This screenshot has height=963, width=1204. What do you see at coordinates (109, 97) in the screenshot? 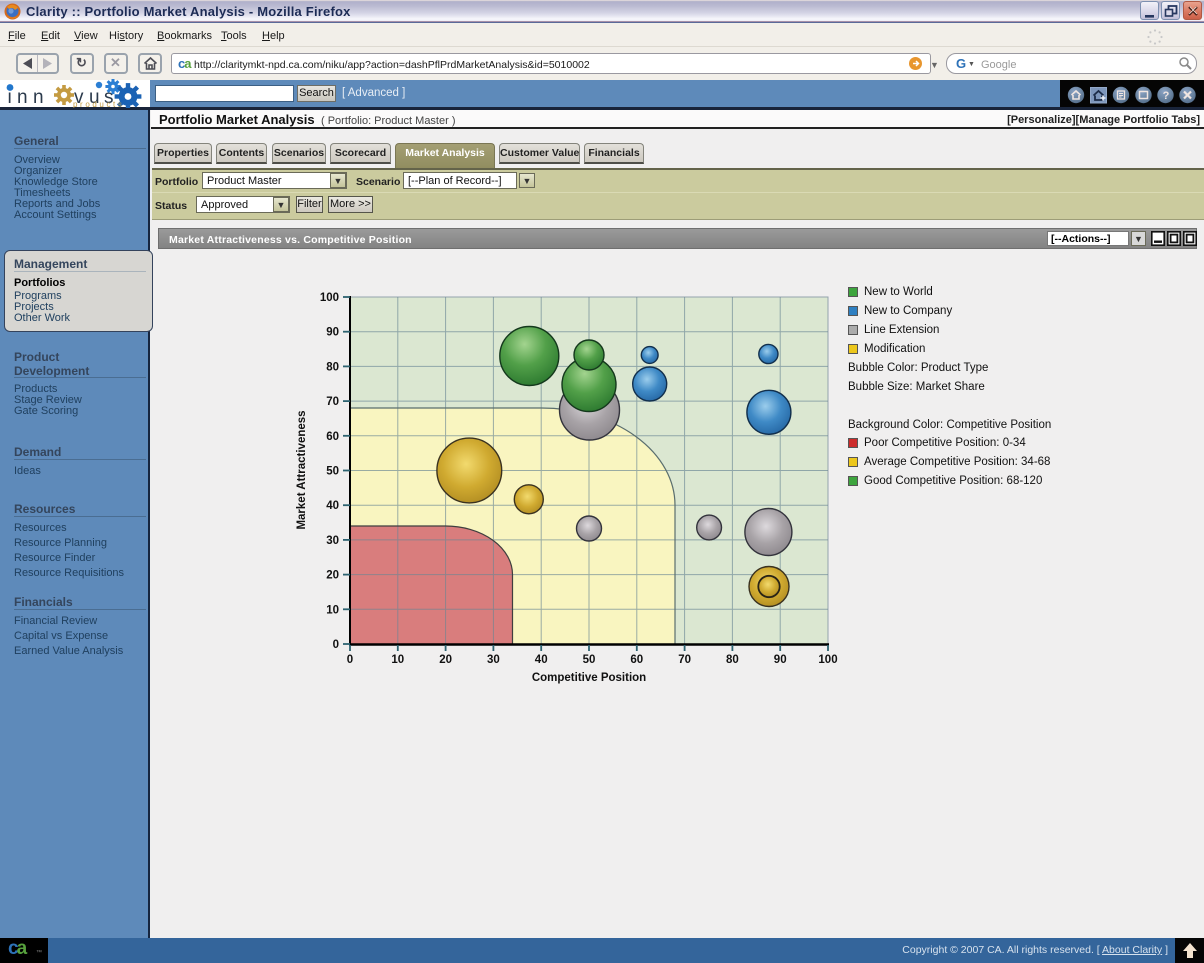
I see `svg-text: s` at bounding box center [109, 97].